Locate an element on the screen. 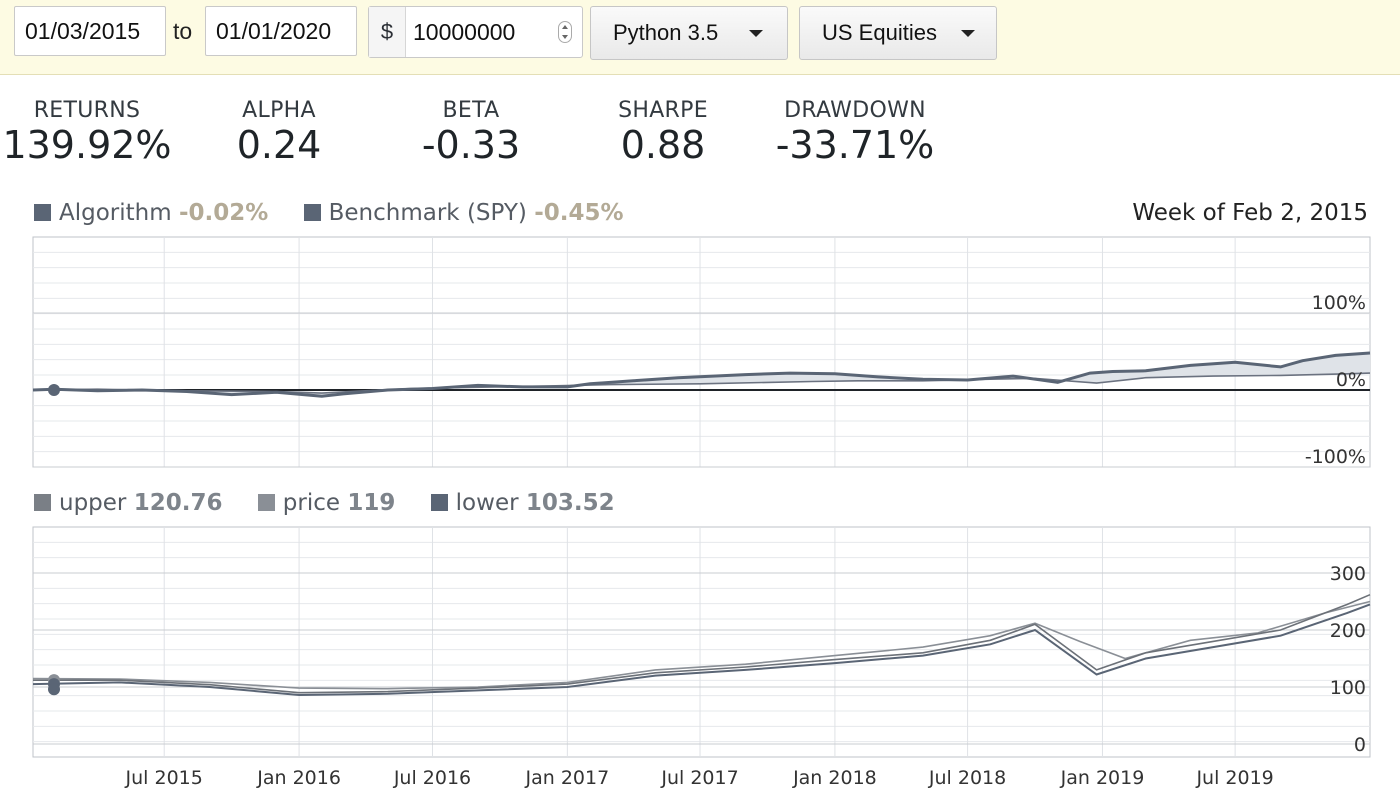 The width and height of the screenshot is (1400, 796). legend-label: lower is located at coordinates (487, 503).